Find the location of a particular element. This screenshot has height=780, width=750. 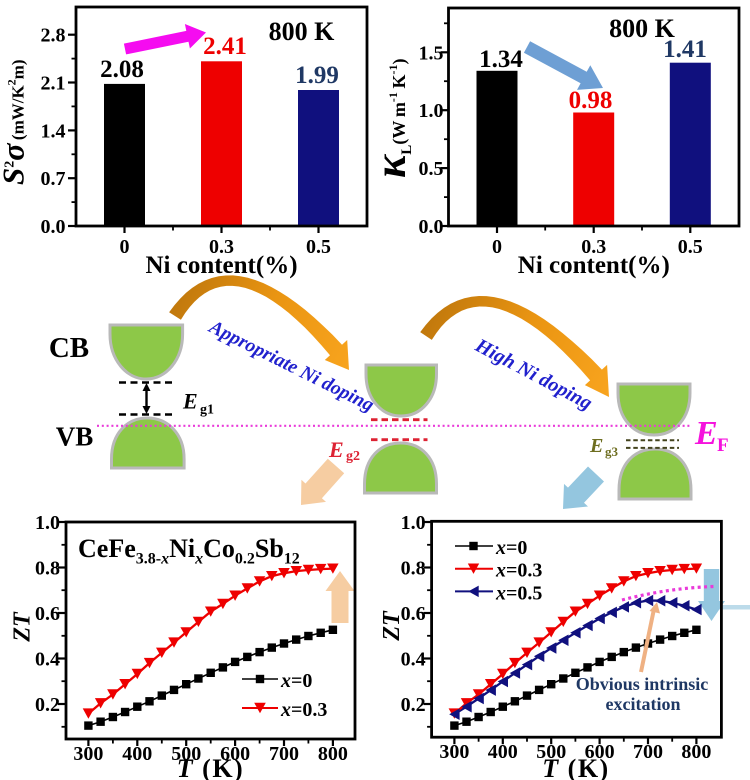

svg-text: 2.1 is located at coordinates (53, 84).